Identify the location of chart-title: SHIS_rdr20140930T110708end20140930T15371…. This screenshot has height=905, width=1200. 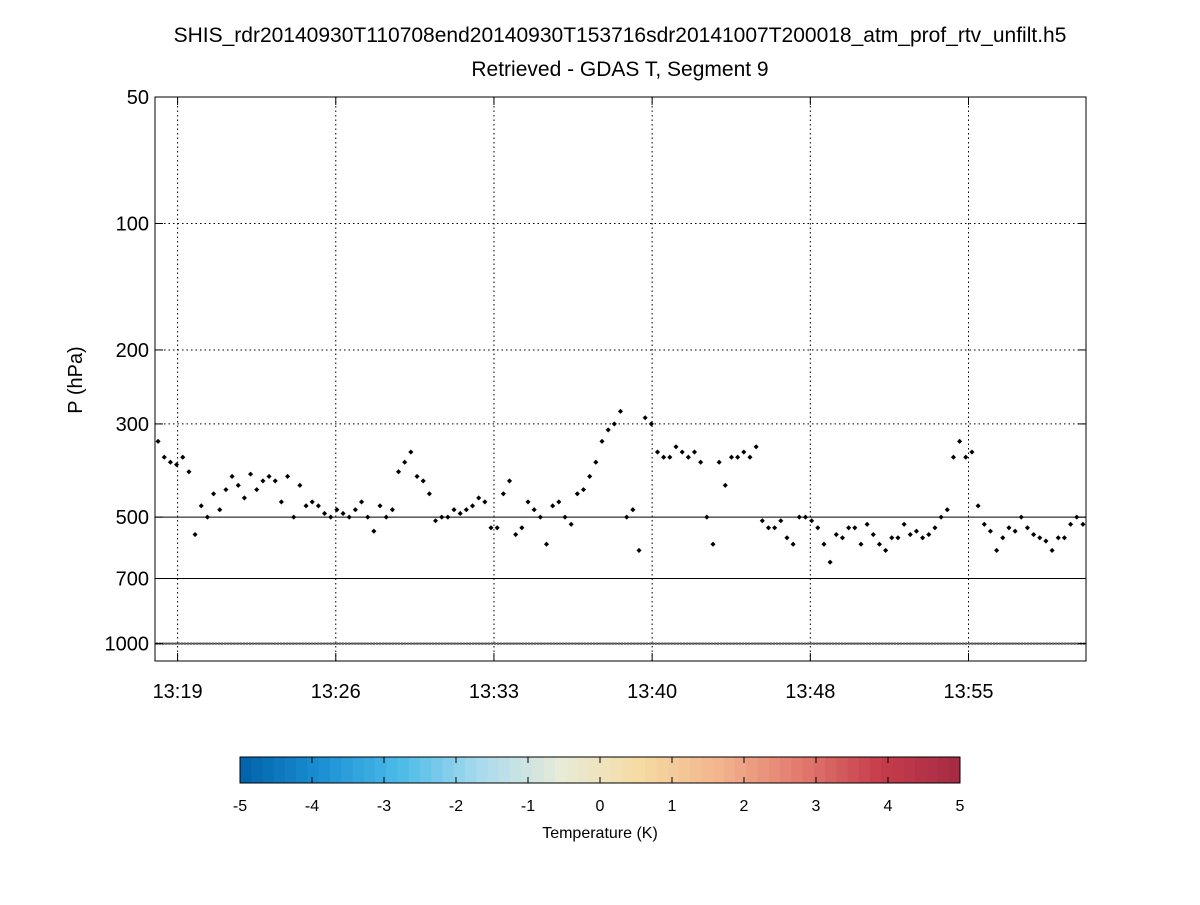
(620, 35).